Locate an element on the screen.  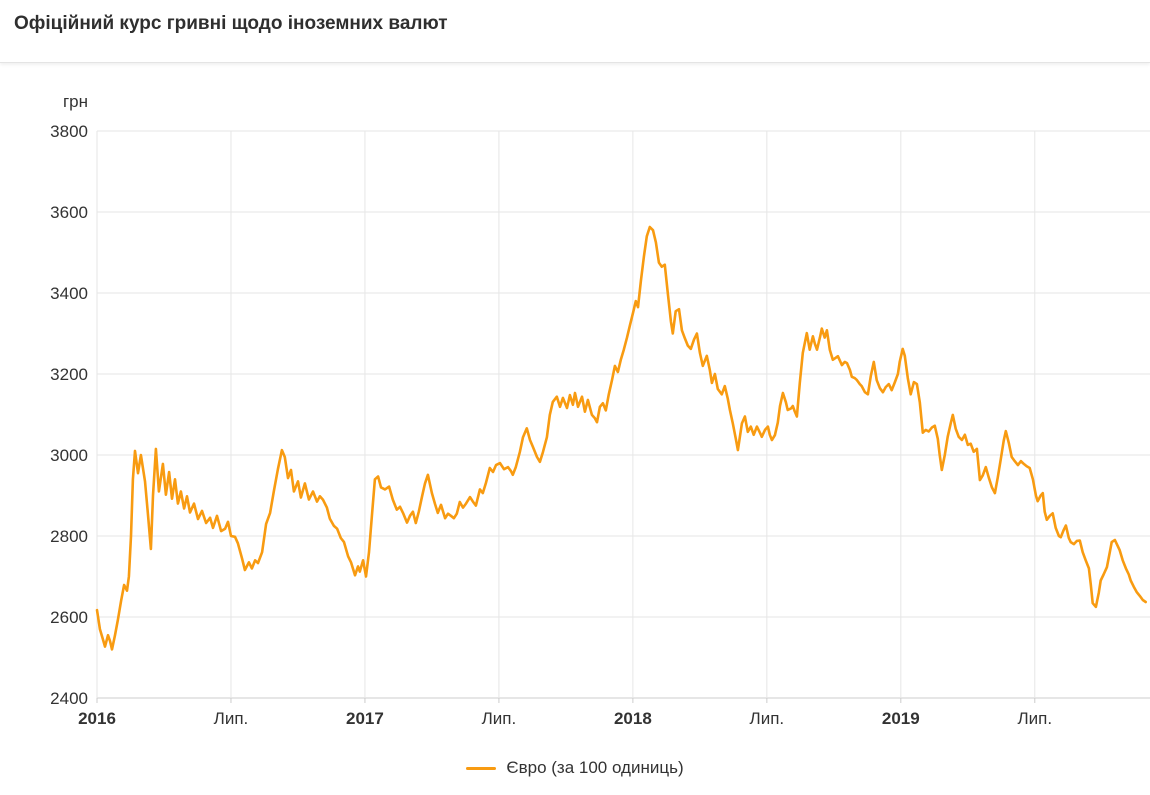
y-axis-tick-label: 3200 is located at coordinates (69, 374).